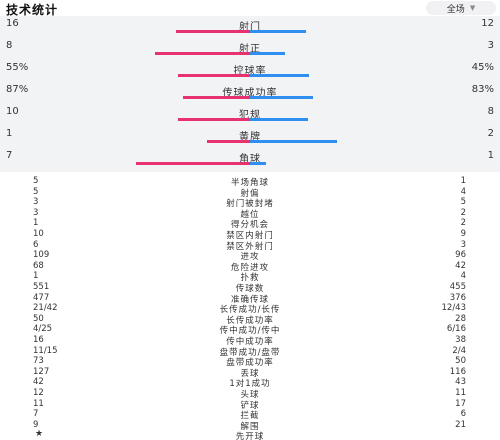 Image resolution: width=500 pixels, height=440 pixels. I want to click on stat-label: 控球率, so click(250, 71).